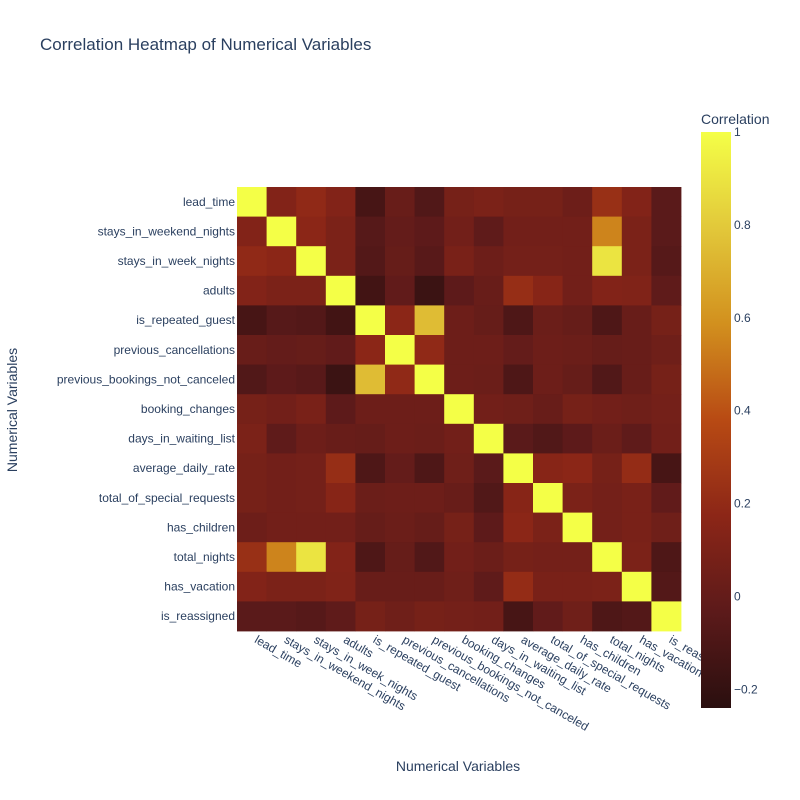 This screenshot has height=800, width=800. Describe the element at coordinates (737, 597) in the screenshot. I see `colorbar-tick-label: 0` at that location.